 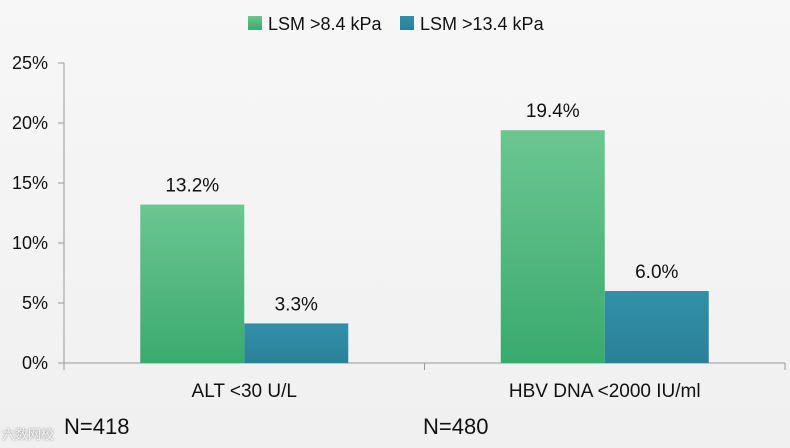 What do you see at coordinates (192, 186) in the screenshot?
I see `data-label: 13.2%` at bounding box center [192, 186].